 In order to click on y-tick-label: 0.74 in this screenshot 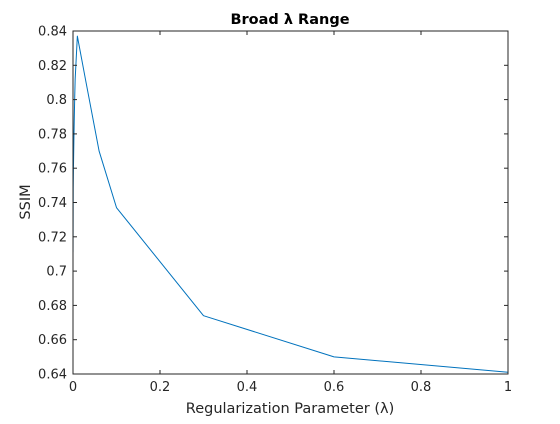, I will do `click(52, 203)`.